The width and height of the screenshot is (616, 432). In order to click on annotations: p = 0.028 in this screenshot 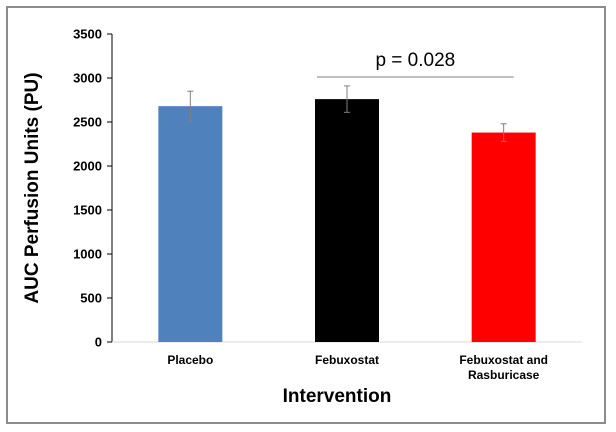, I will do `click(415, 64)`.